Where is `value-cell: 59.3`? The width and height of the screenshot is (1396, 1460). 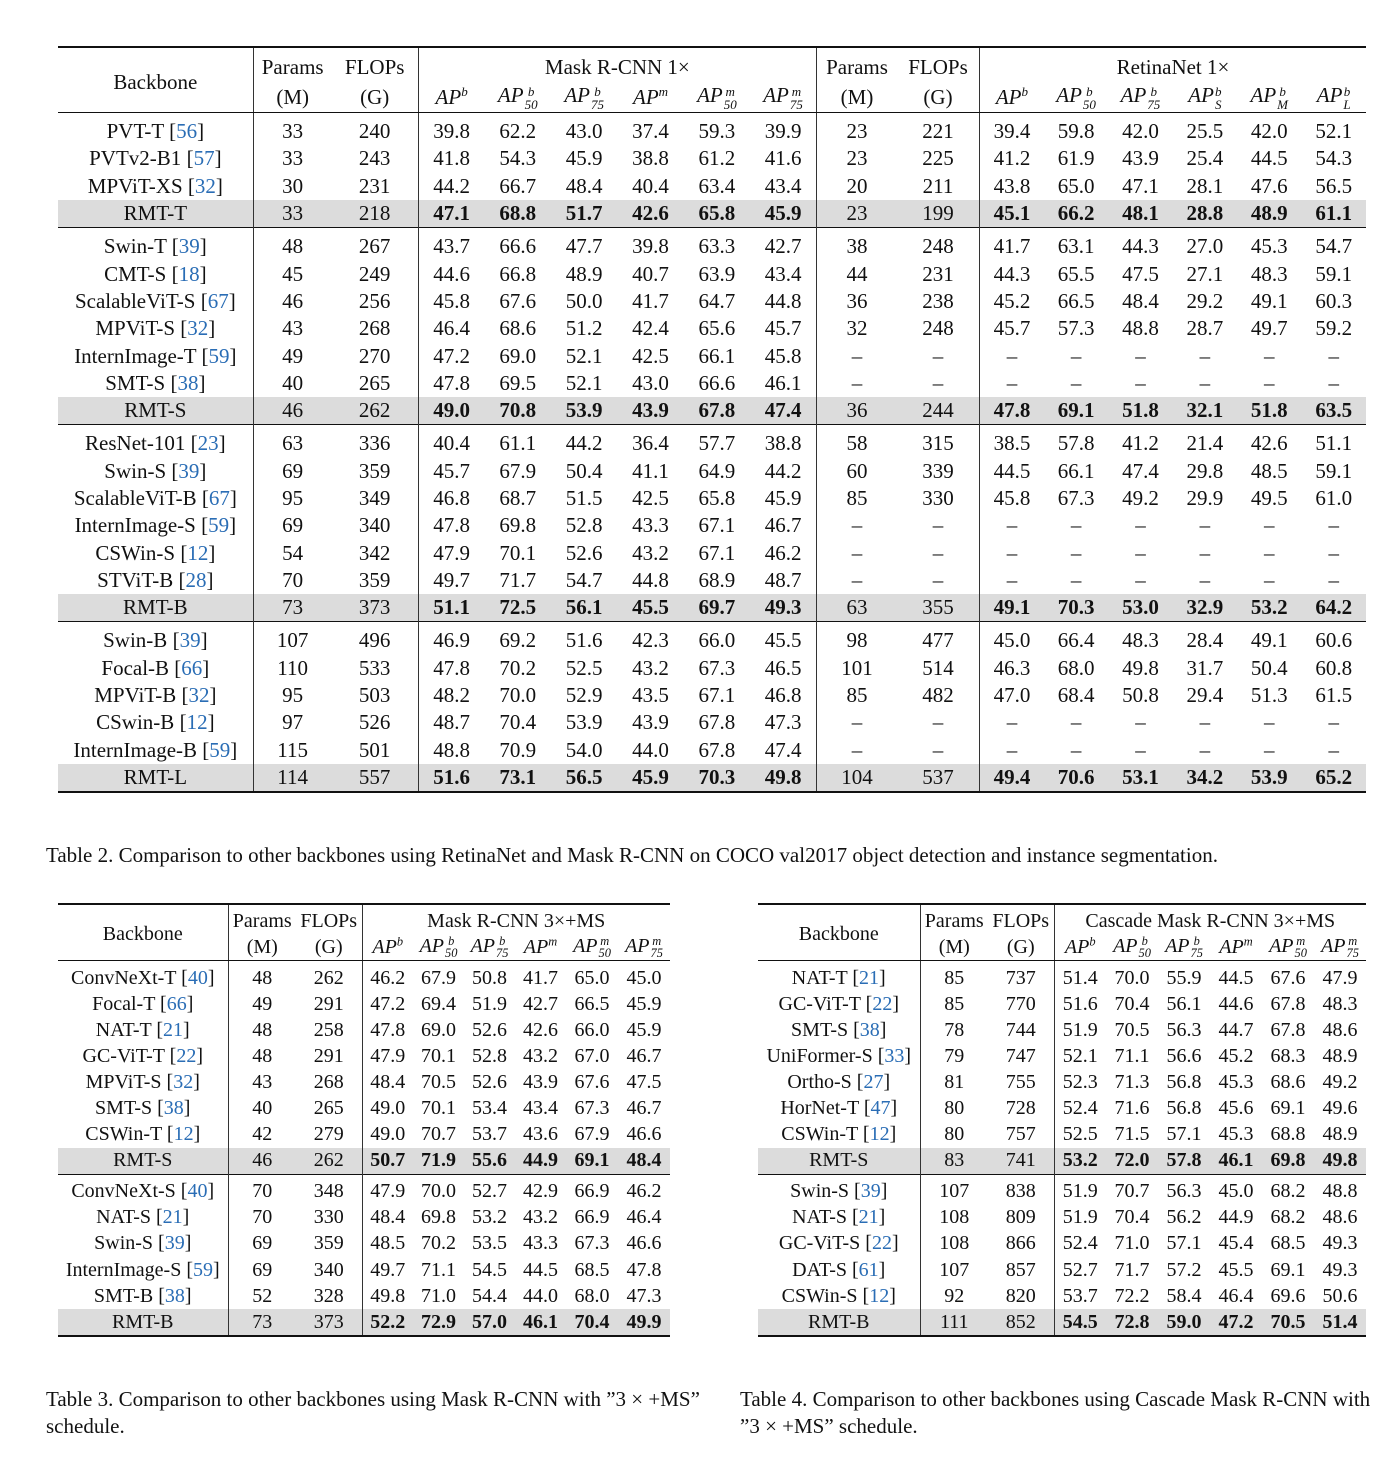
value-cell: 59.3 is located at coordinates (717, 131).